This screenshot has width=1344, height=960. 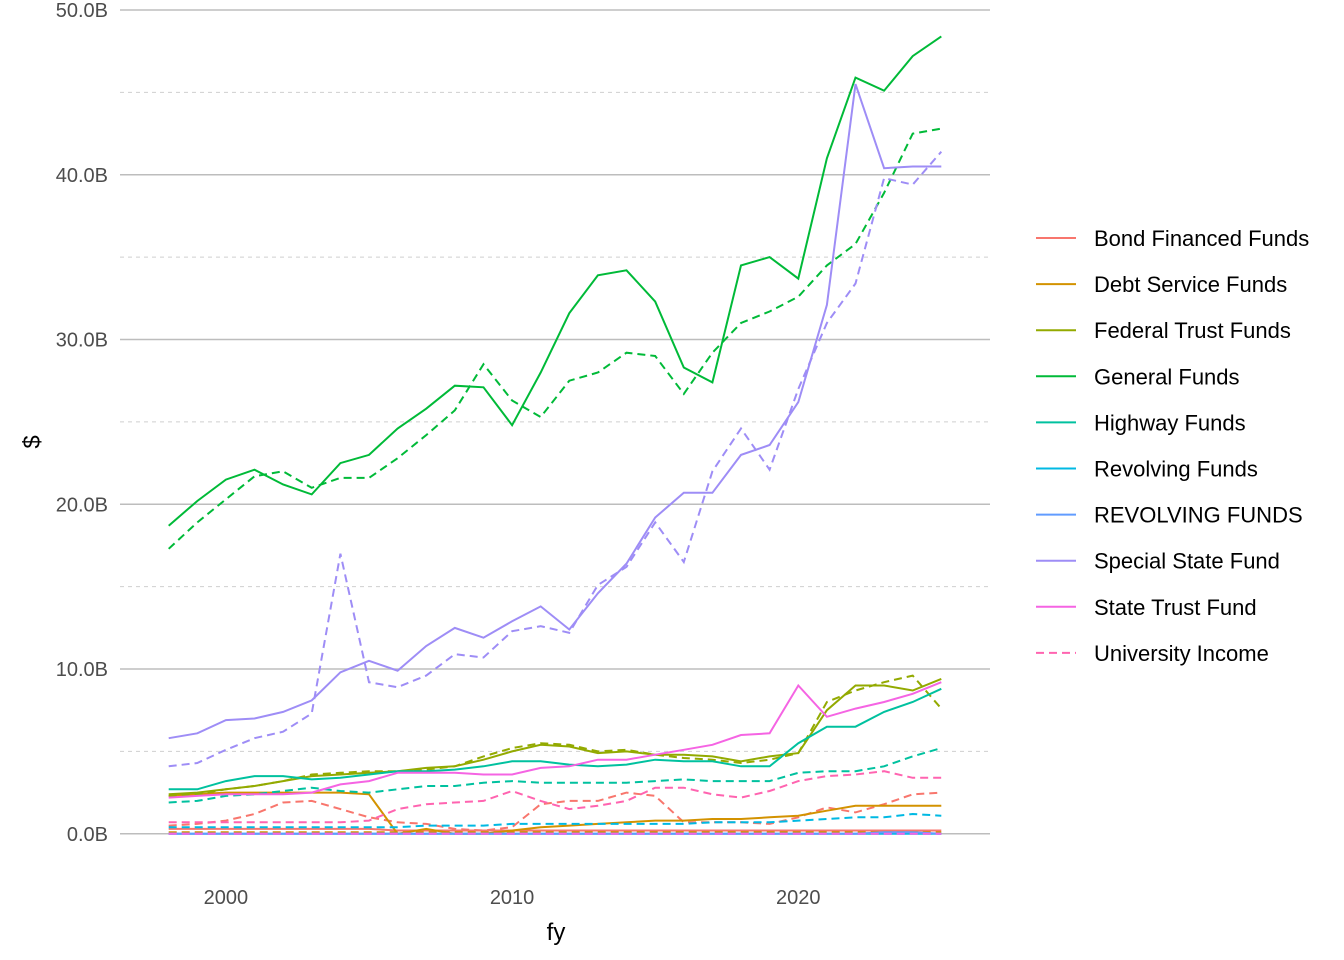 I want to click on y-tick-label: 10.0B, so click(x=82, y=670).